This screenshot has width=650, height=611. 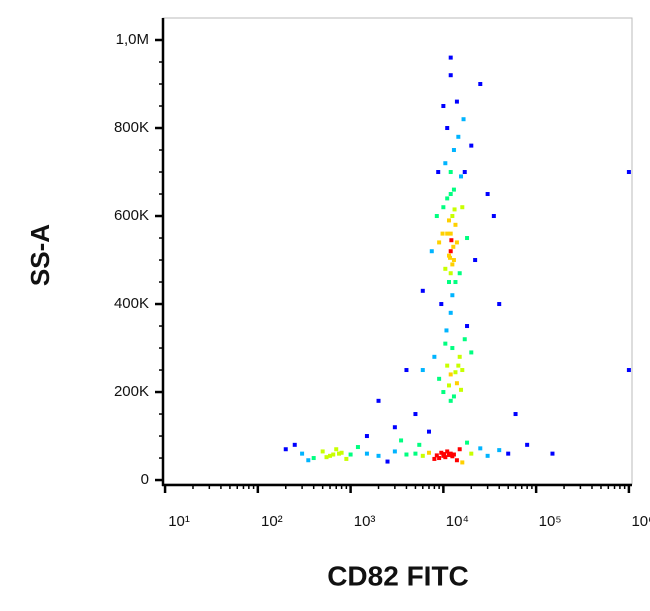 What do you see at coordinates (132, 39) in the screenshot?
I see `y-tick-label: 1,0M` at bounding box center [132, 39].